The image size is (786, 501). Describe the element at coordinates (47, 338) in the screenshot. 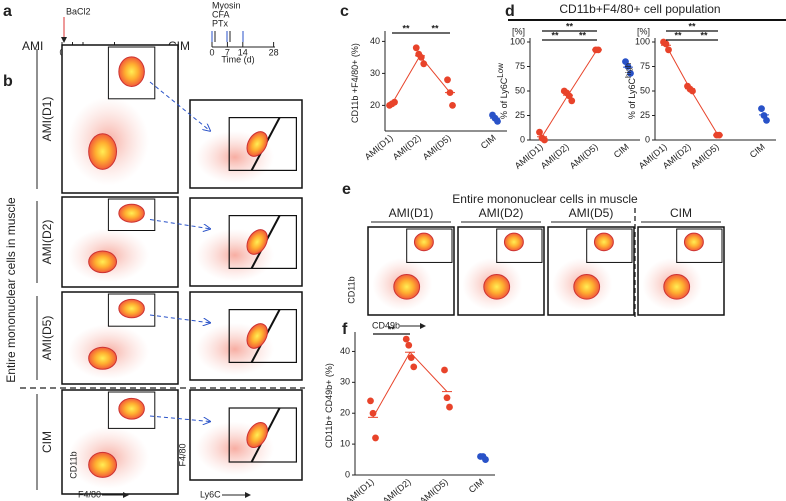

I see `row-label: AMI(D5)` at that location.